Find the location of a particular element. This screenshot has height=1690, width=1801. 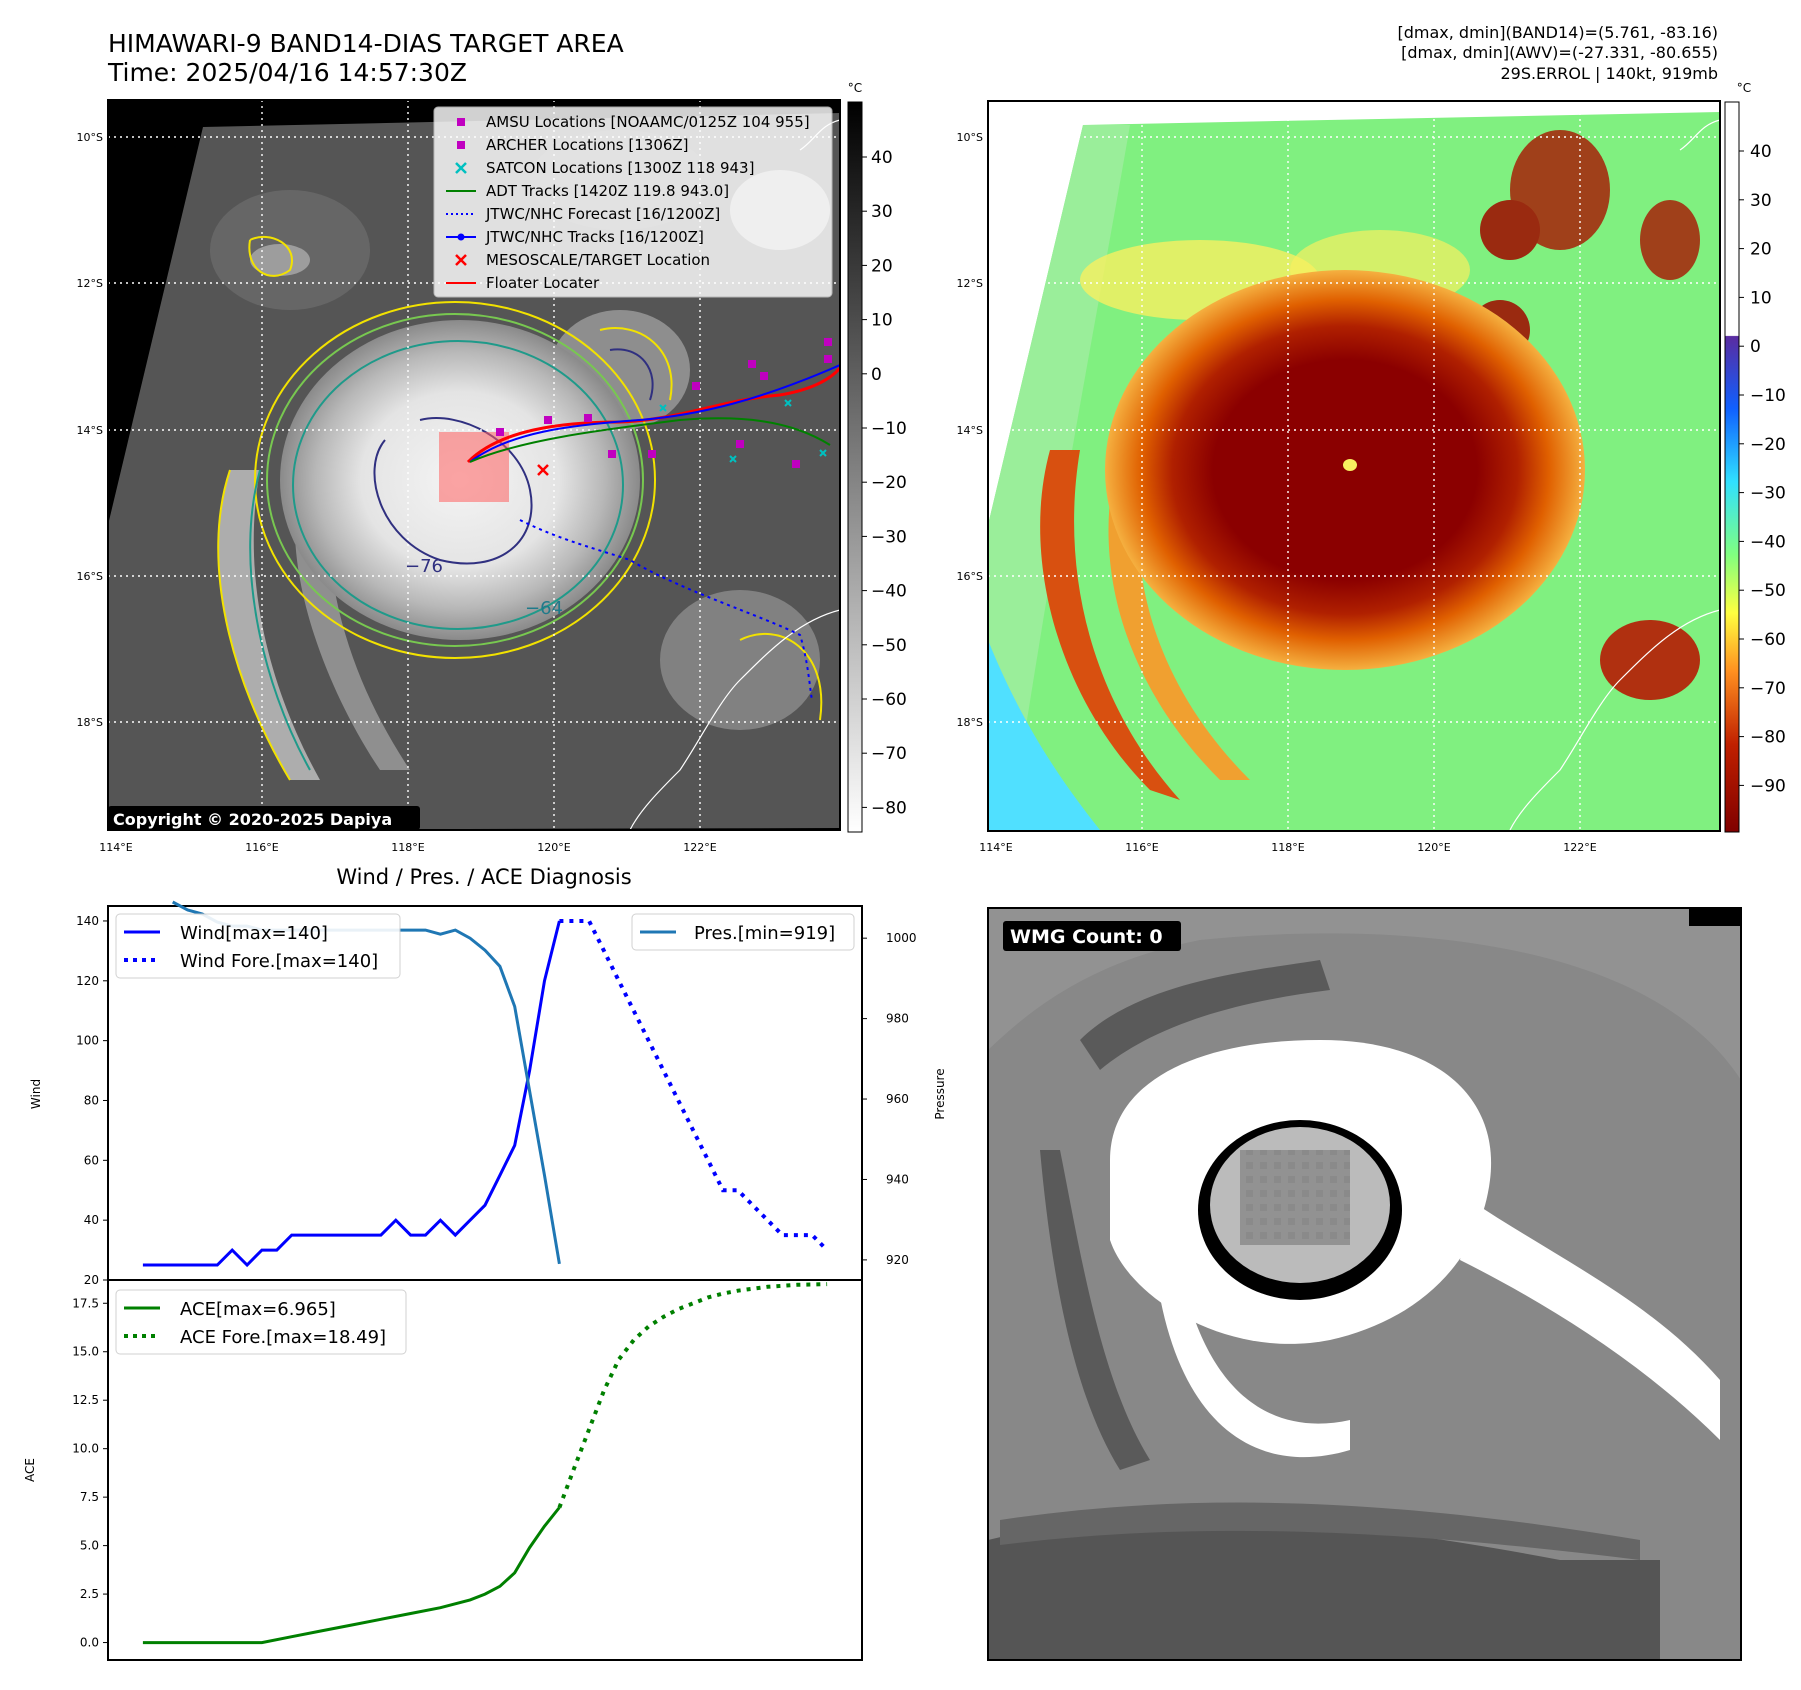

legend-left-label: SATCON Locations [1300Z 118 943] is located at coordinates (620, 168).